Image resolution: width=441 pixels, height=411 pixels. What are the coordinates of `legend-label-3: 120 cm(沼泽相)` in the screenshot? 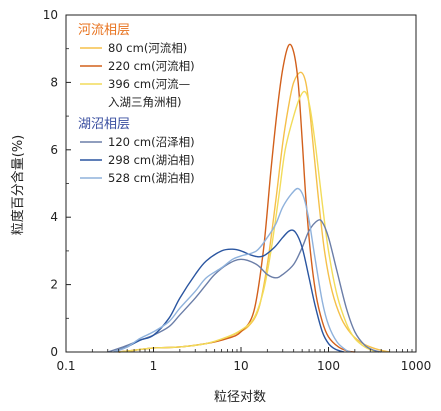 It's located at (151, 142).